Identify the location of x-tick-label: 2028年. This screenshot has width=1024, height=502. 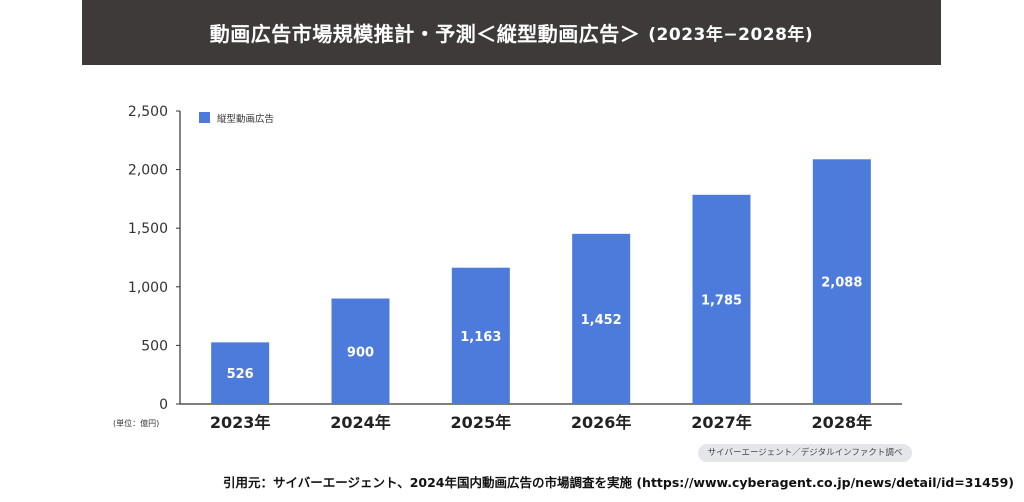
(842, 422).